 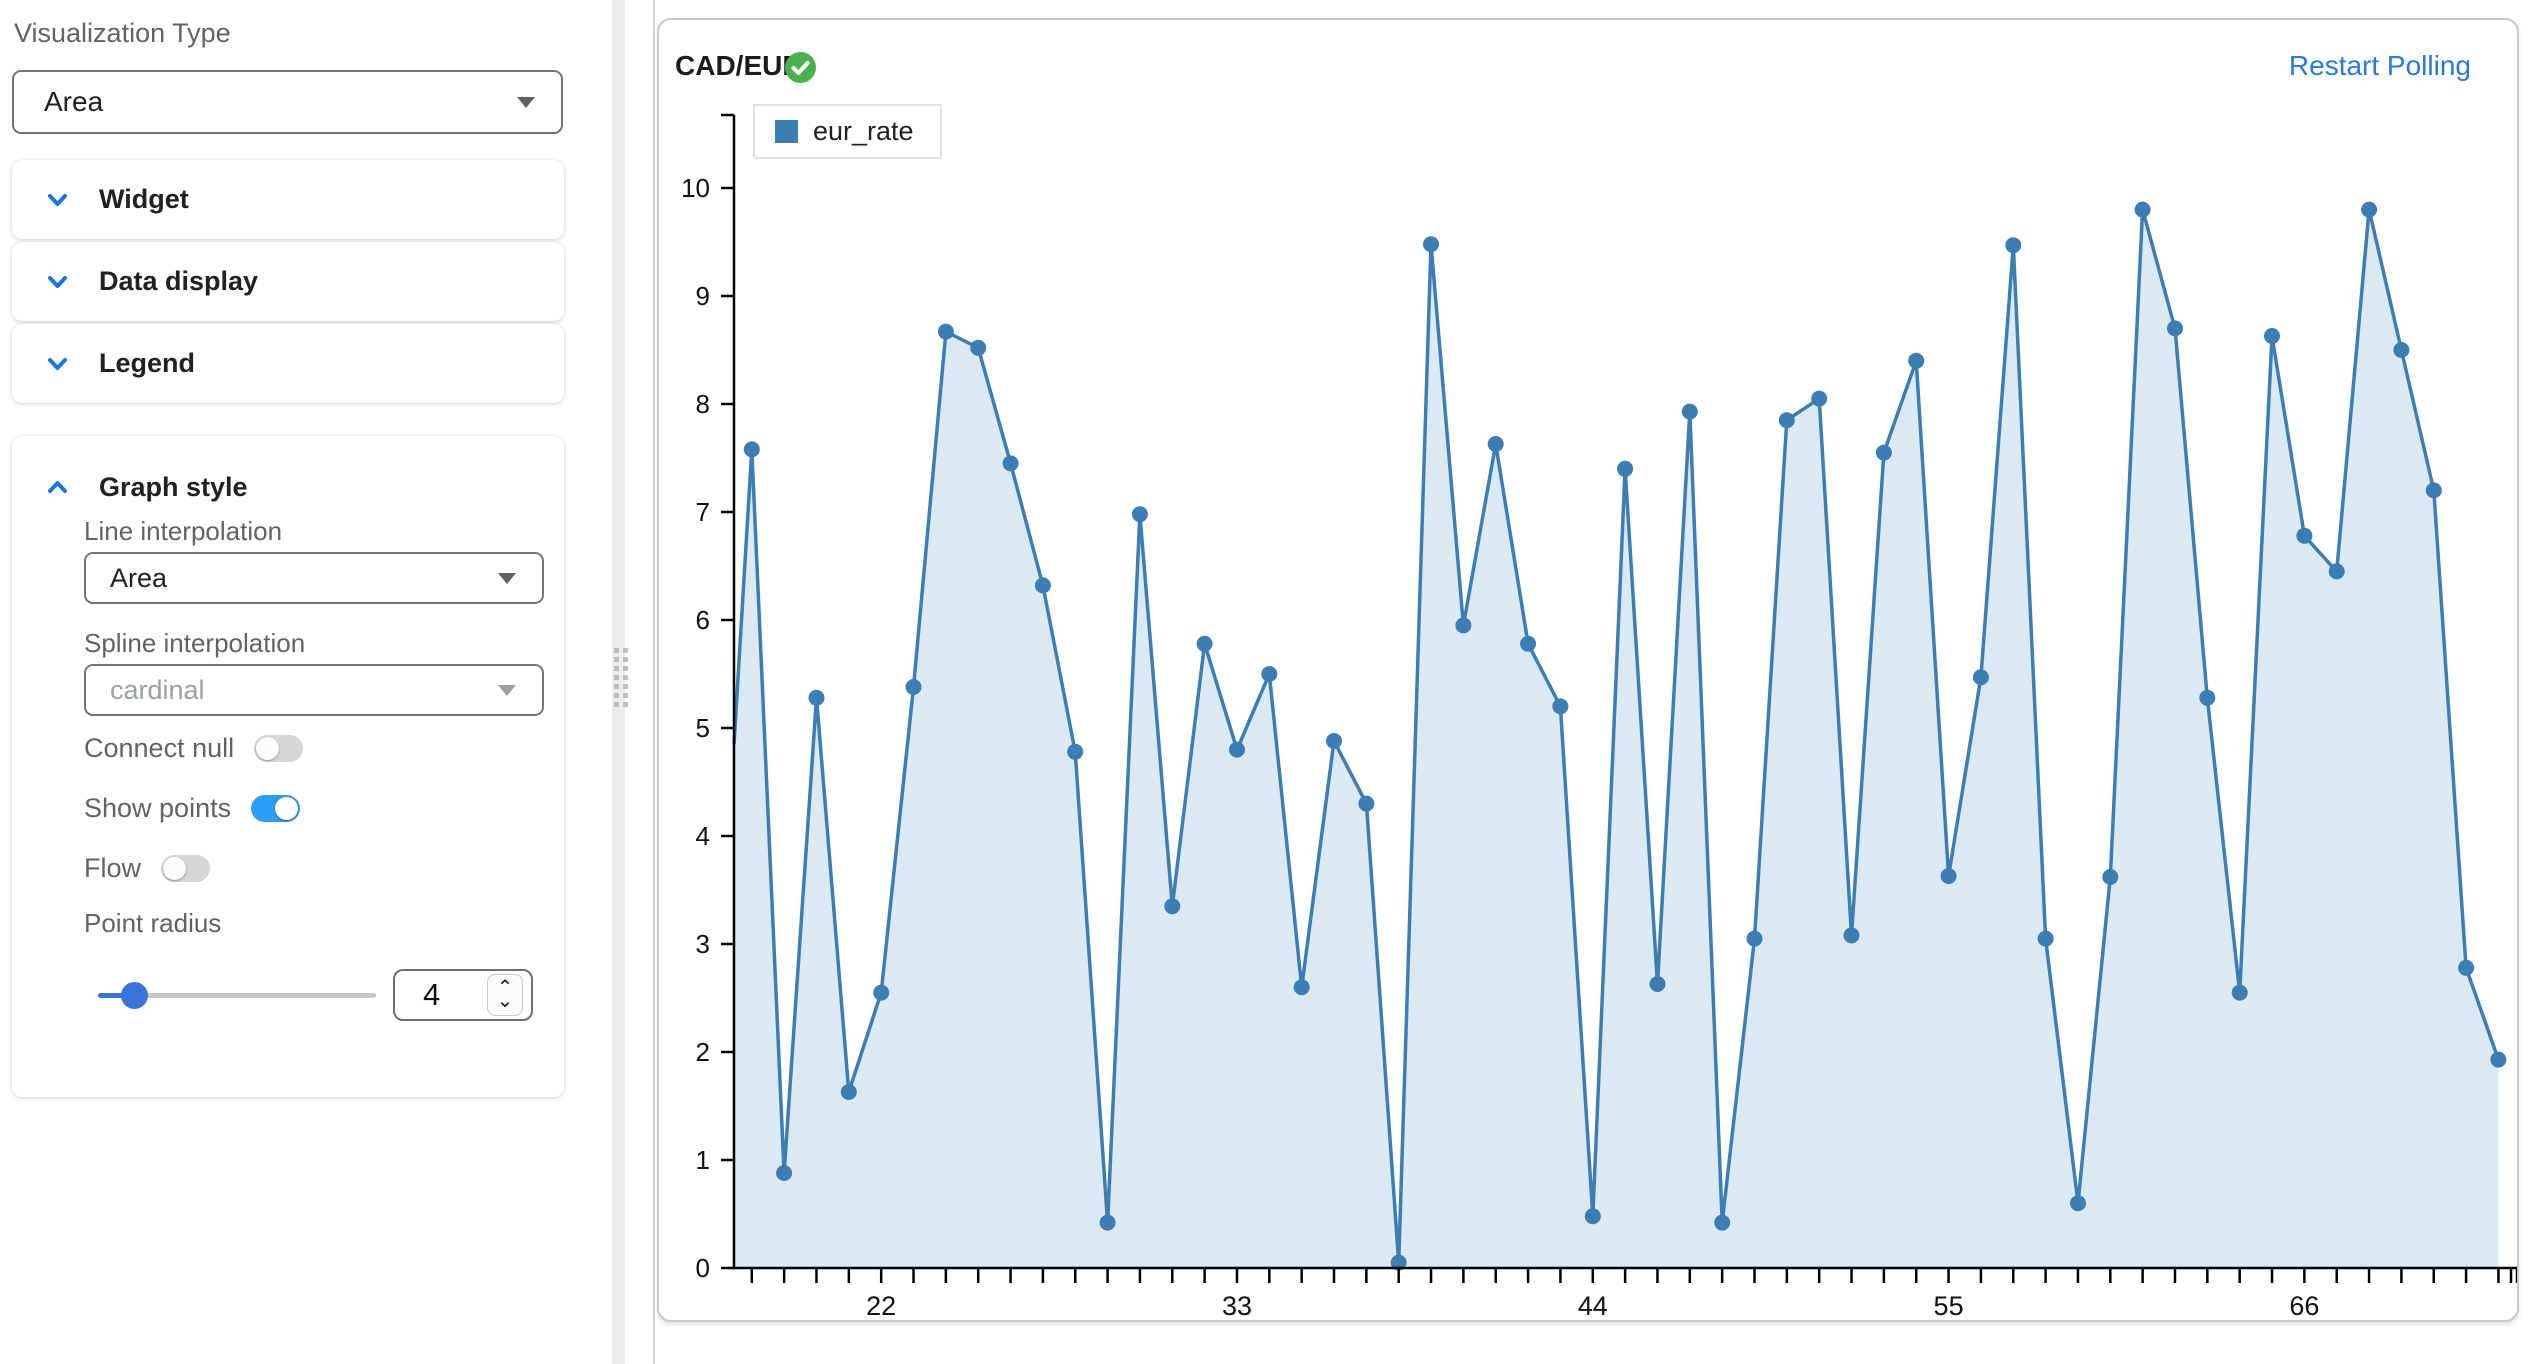 What do you see at coordinates (432, 994) in the screenshot?
I see `point-radius-value: 4` at bounding box center [432, 994].